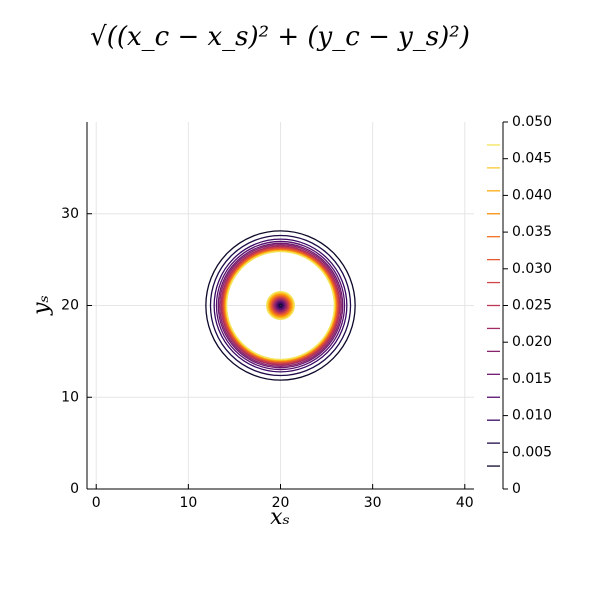  I want to click on colorbar-tick-label: 0.045, so click(532, 159).